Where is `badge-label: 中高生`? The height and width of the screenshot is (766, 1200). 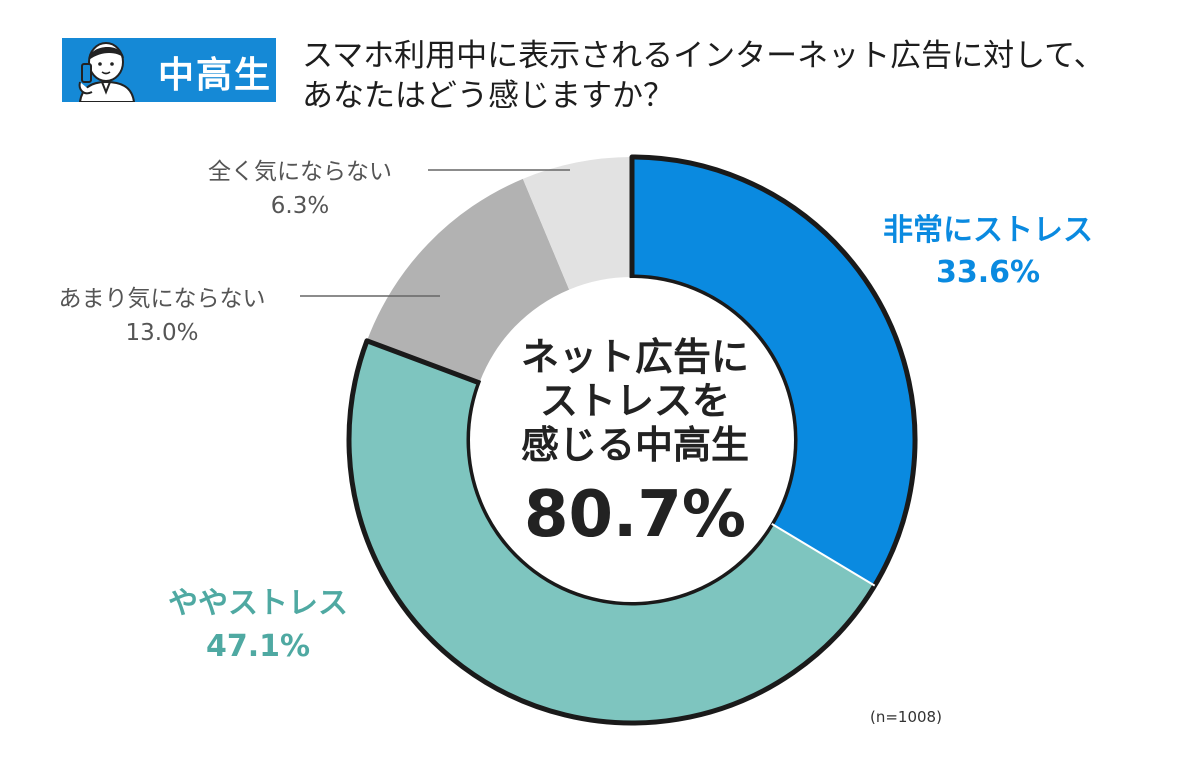
badge-label: 中高生 is located at coordinates (215, 75).